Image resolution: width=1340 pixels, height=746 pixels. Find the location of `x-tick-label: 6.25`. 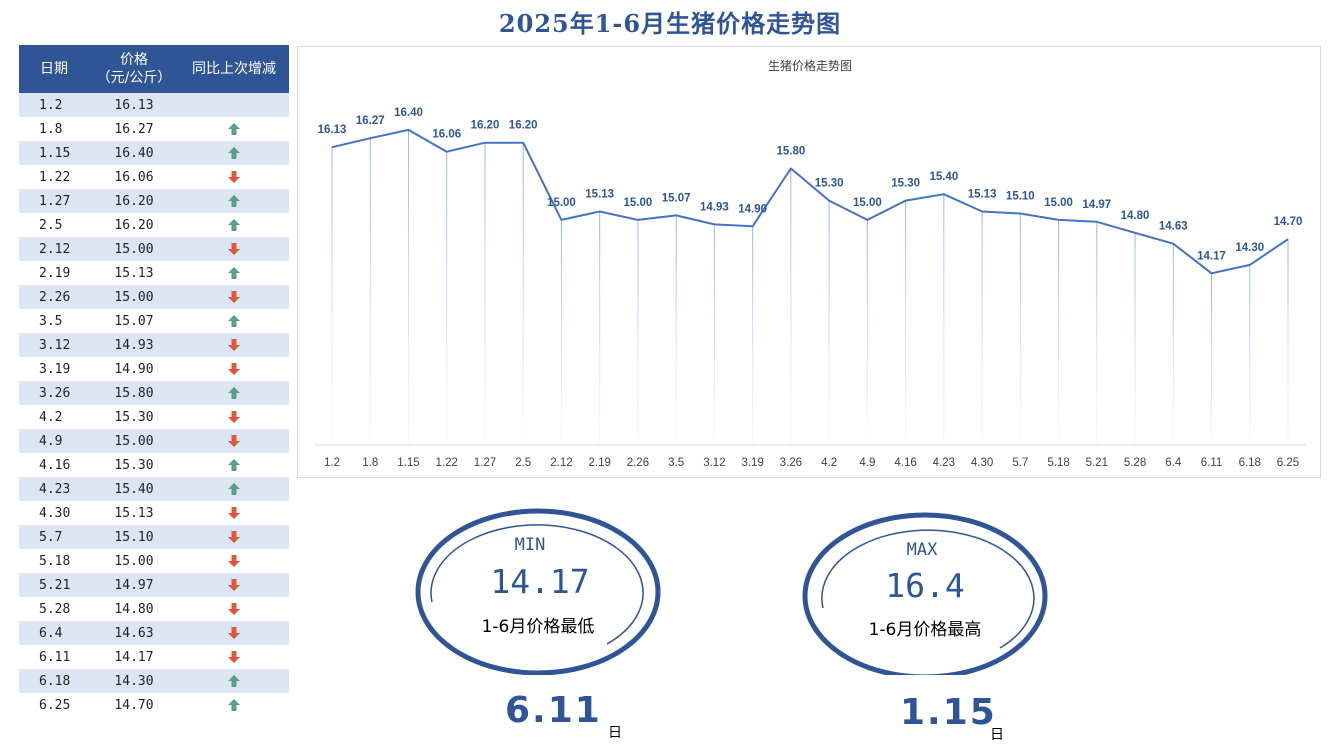

x-tick-label: 6.25 is located at coordinates (1288, 463).